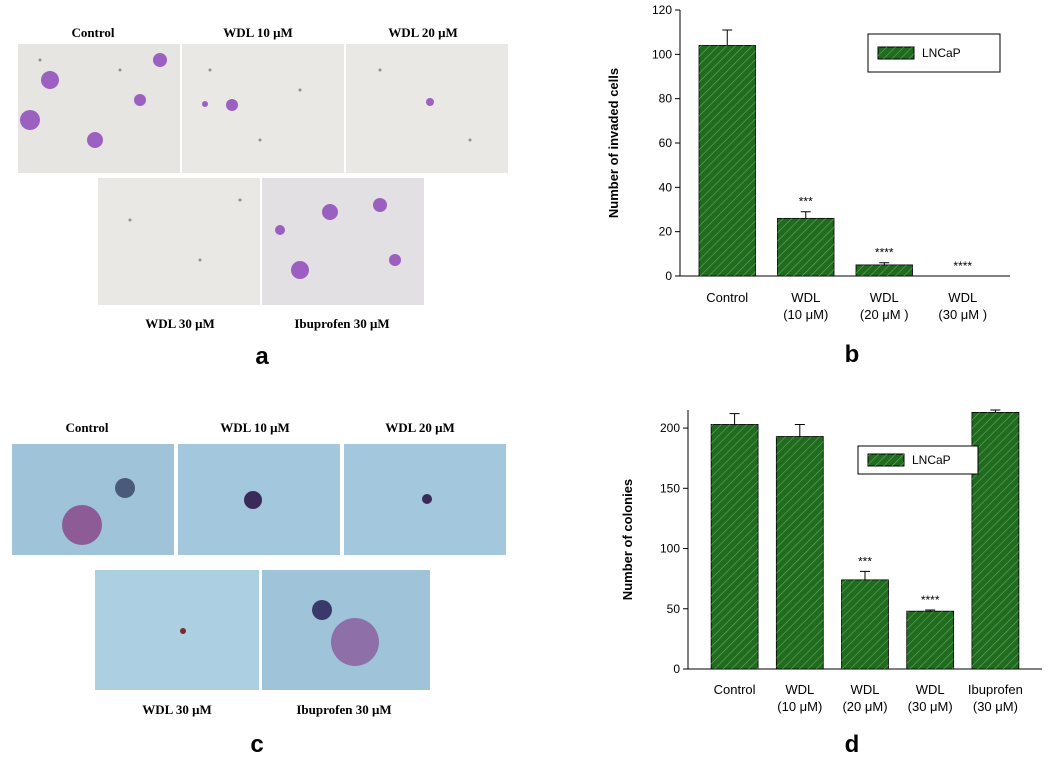  I want to click on panel-letter: d, so click(852, 744).